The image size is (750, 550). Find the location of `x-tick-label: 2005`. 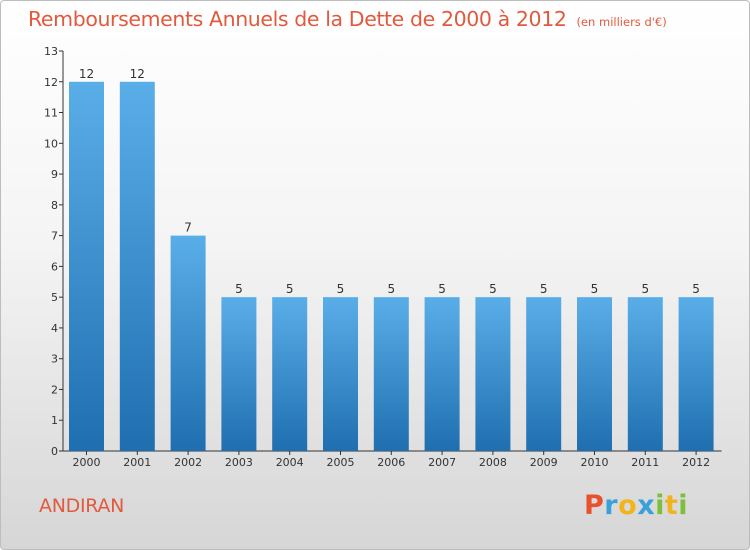

x-tick-label: 2005 is located at coordinates (341, 462).